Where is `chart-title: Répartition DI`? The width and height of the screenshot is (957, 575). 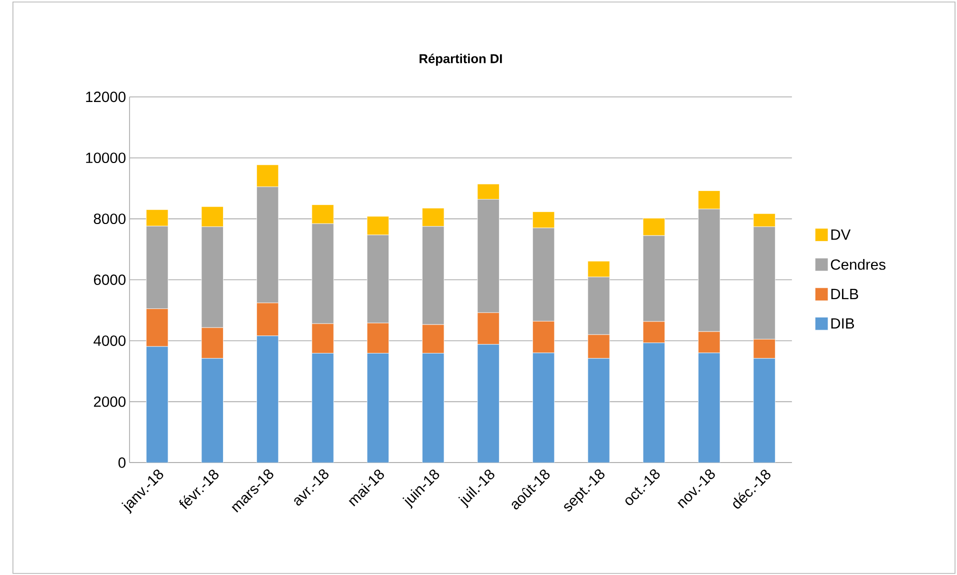
chart-title: Répartition DI is located at coordinates (461, 60).